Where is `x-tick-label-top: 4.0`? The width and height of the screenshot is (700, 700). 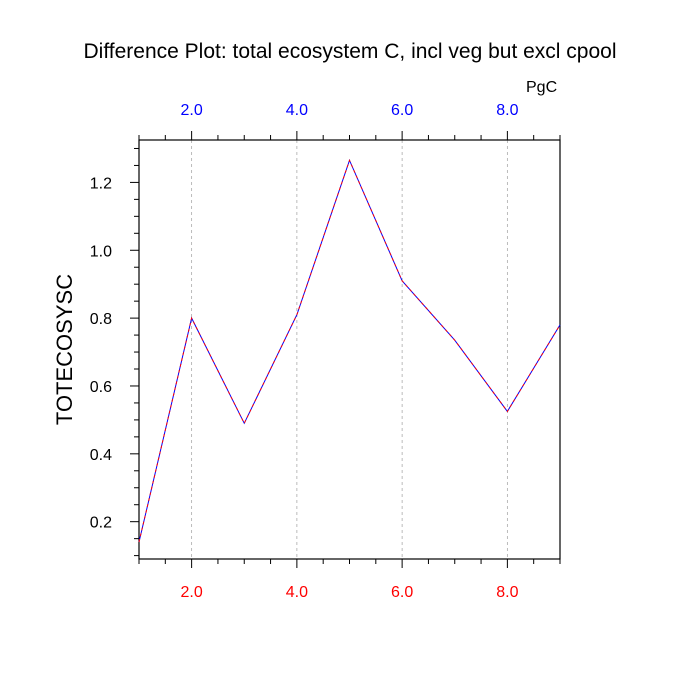 x-tick-label-top: 4.0 is located at coordinates (297, 110).